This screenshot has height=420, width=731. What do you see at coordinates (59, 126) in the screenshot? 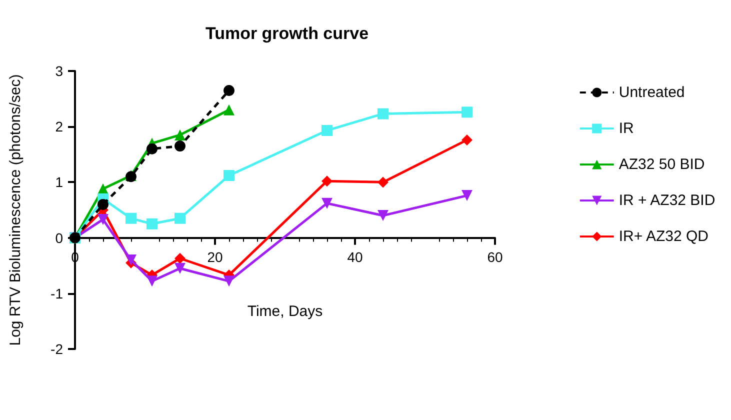
I see `y-tick-label: 2` at bounding box center [59, 126].